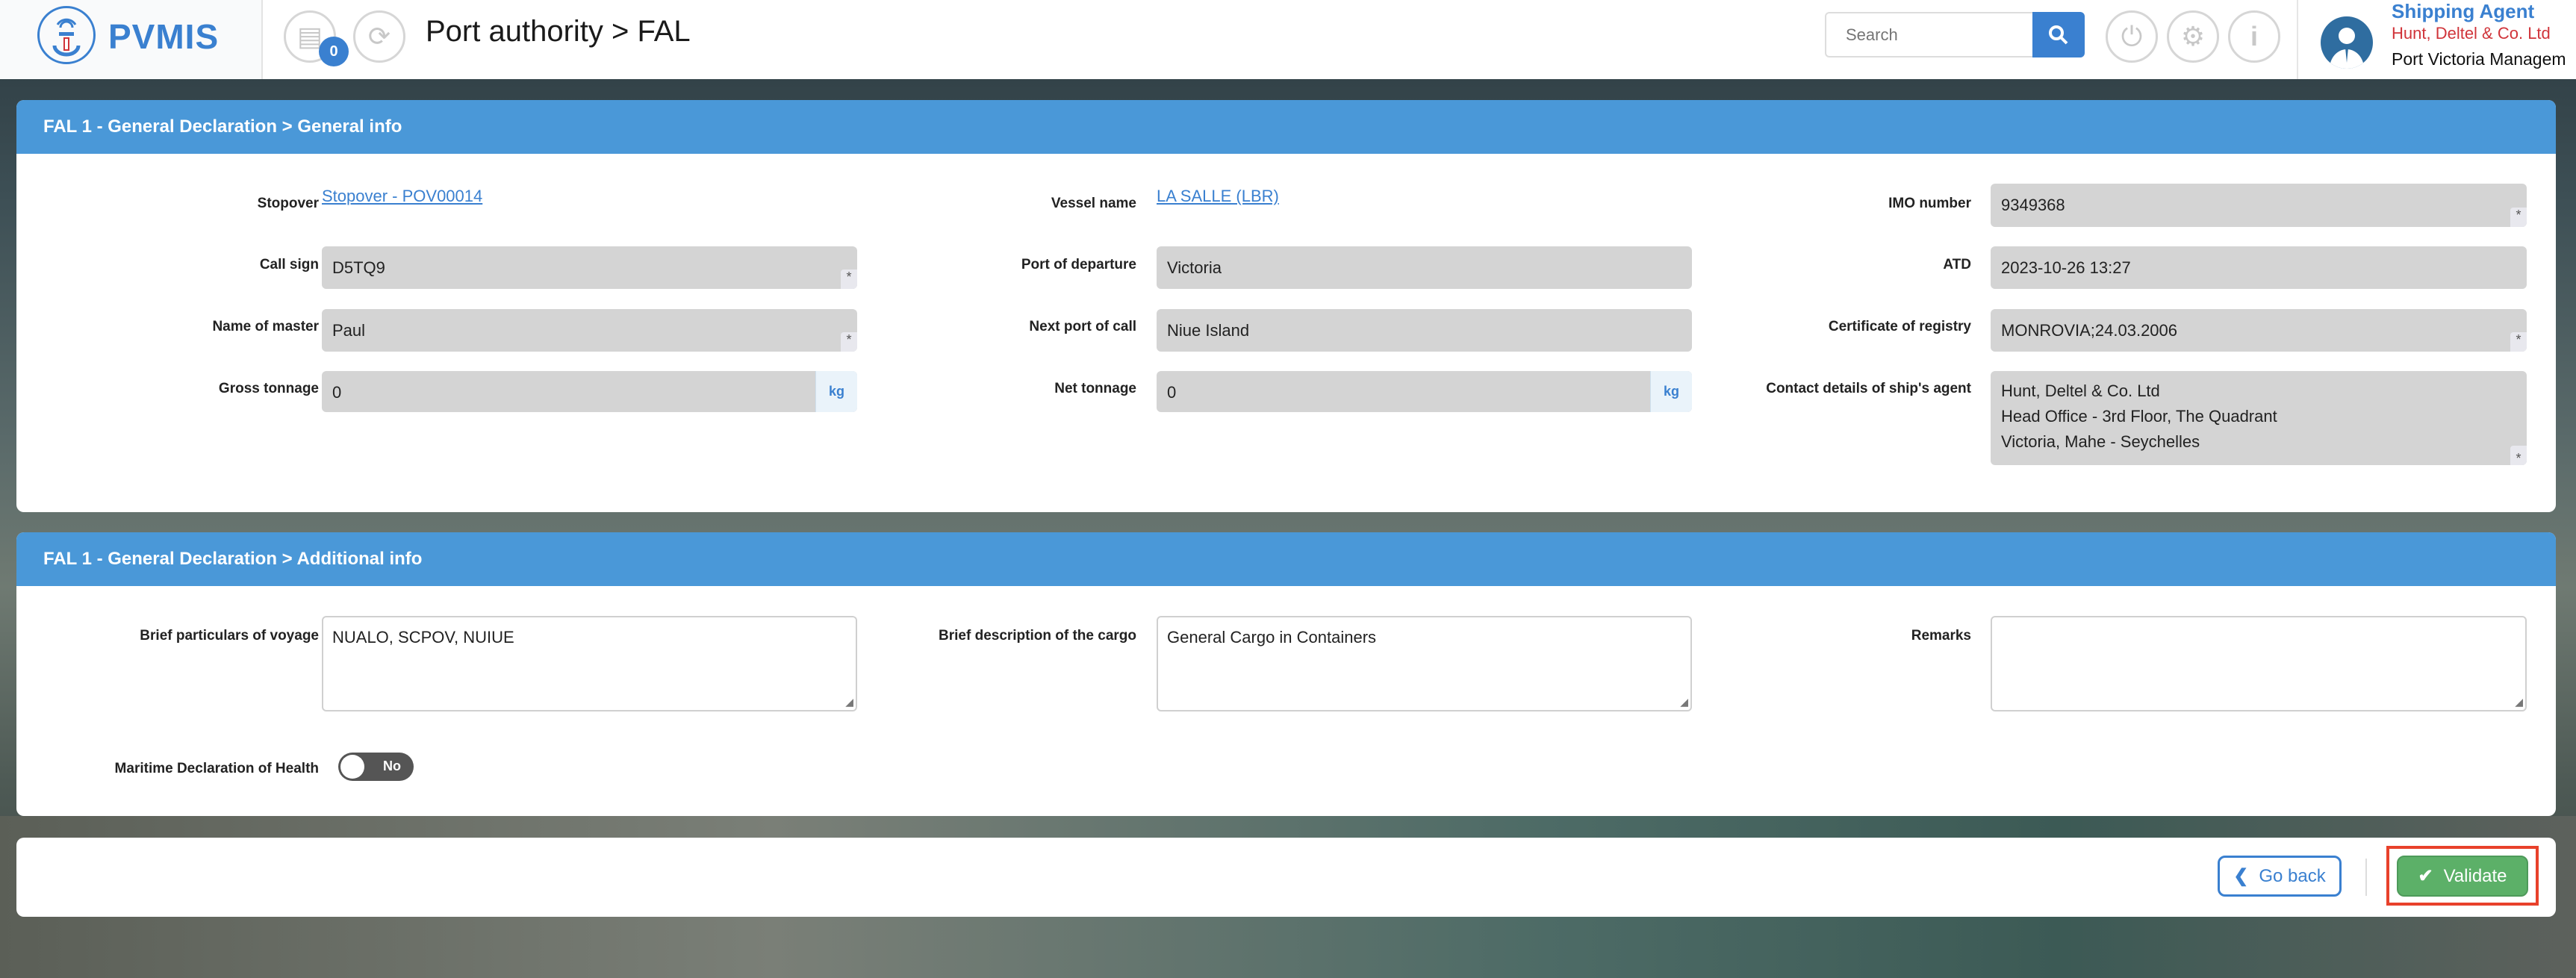  Describe the element at coordinates (558, 31) in the screenshot. I see `page-title: Port authority > FAL` at that location.